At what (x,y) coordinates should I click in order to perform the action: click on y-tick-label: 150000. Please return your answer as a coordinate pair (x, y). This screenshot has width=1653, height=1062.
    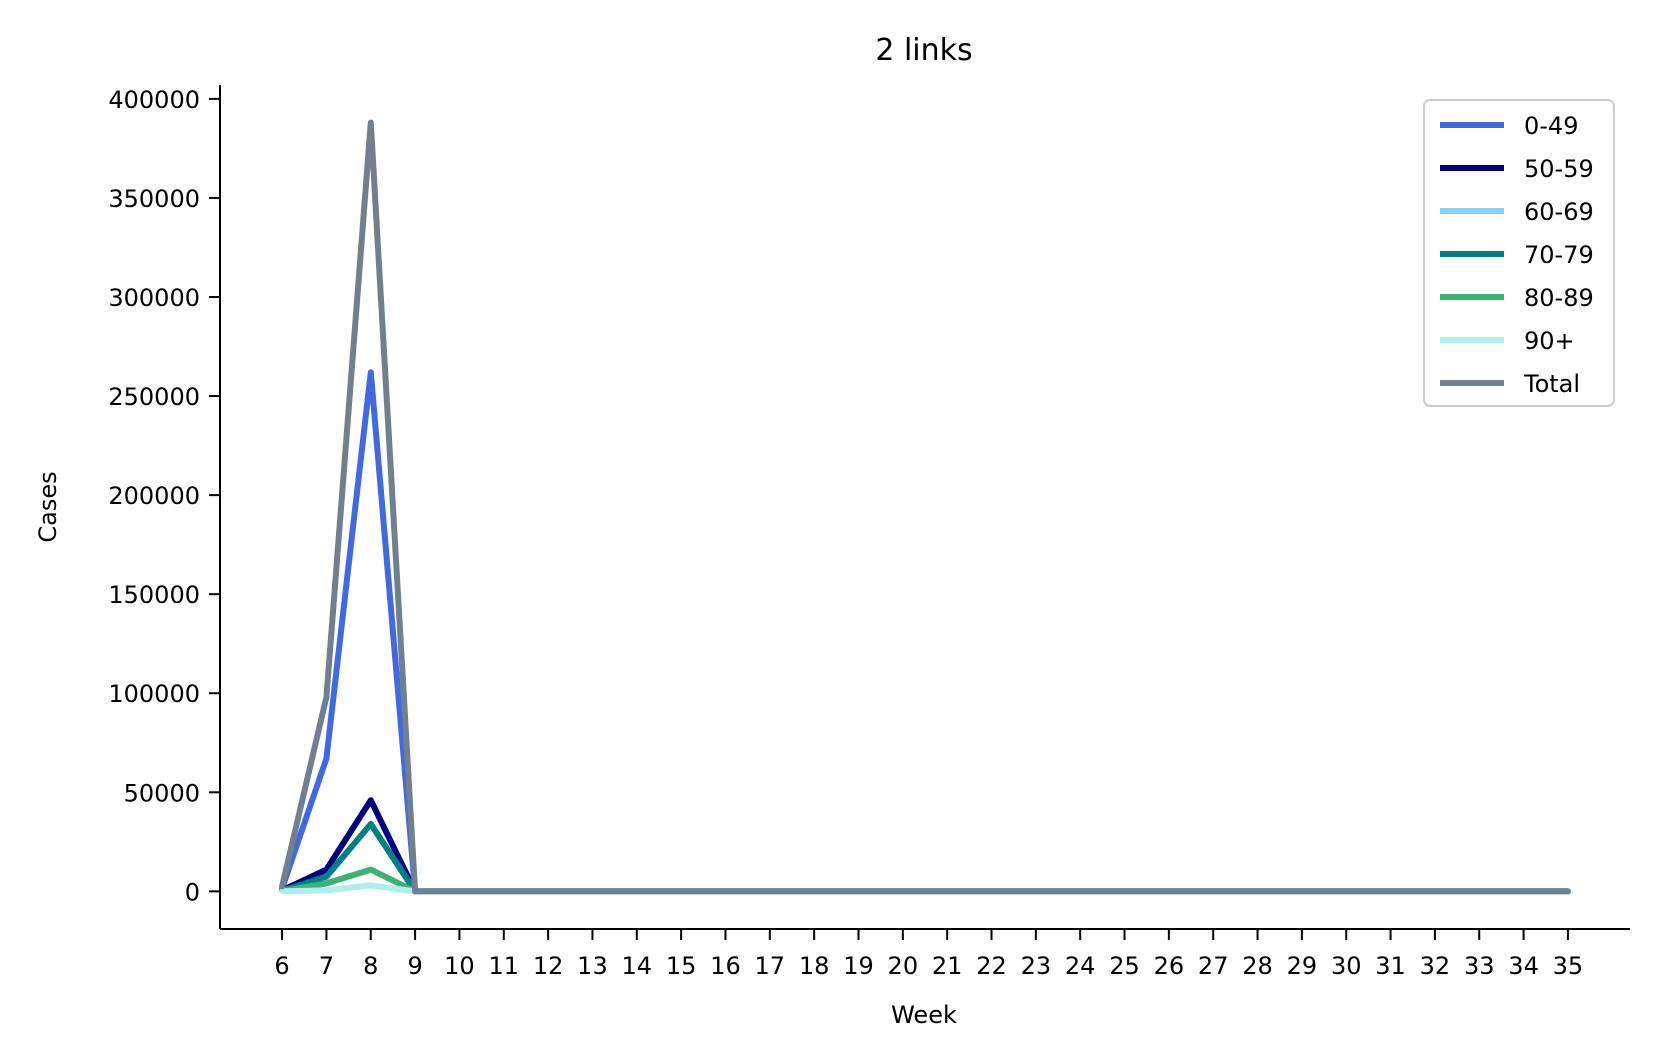
    Looking at the image, I should click on (154, 595).